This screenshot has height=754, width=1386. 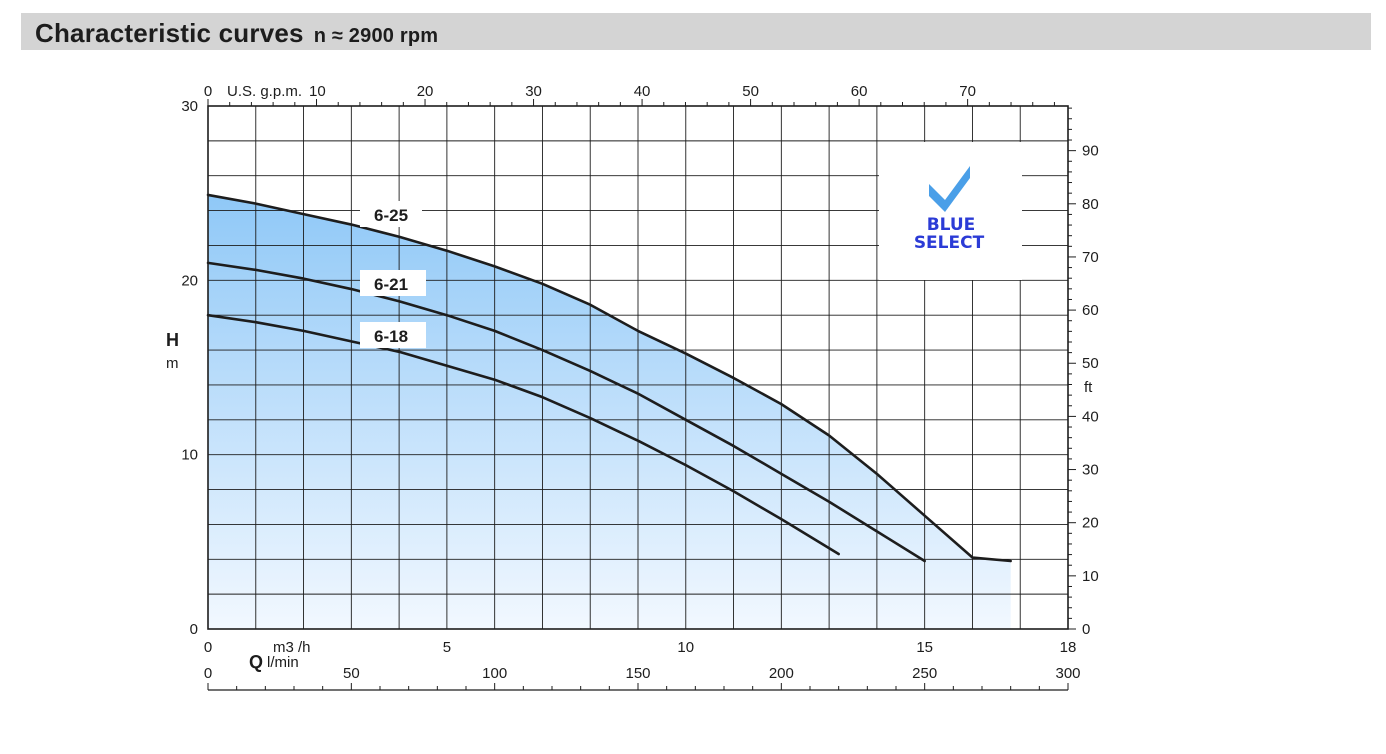 What do you see at coordinates (750, 91) in the screenshot?
I see `x3-tick-label: 50` at bounding box center [750, 91].